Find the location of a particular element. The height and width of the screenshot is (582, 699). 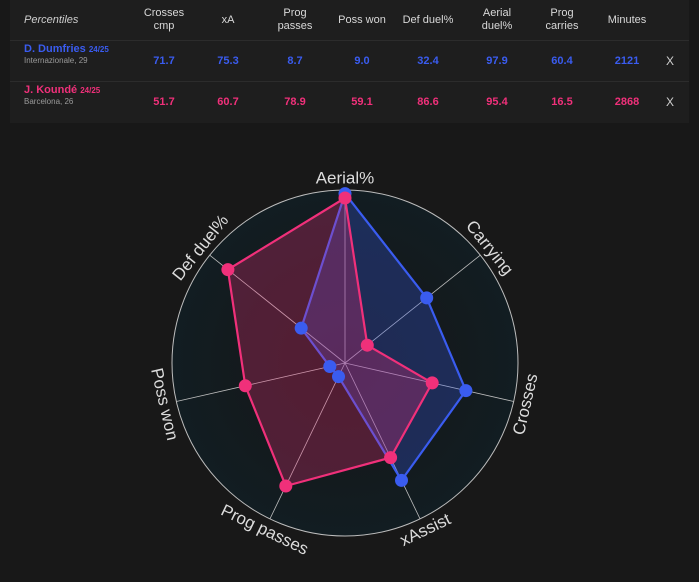

radar-spoke-xassist is located at coordinates (382, 441).